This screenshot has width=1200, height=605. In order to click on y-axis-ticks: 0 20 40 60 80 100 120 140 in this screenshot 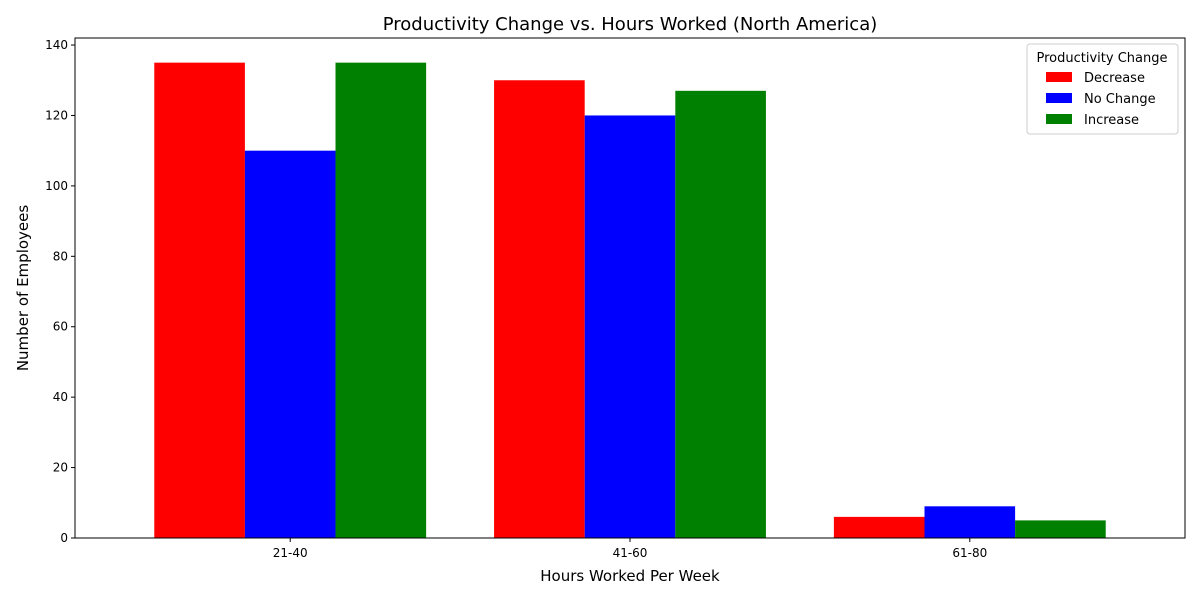, I will do `click(60, 291)`.